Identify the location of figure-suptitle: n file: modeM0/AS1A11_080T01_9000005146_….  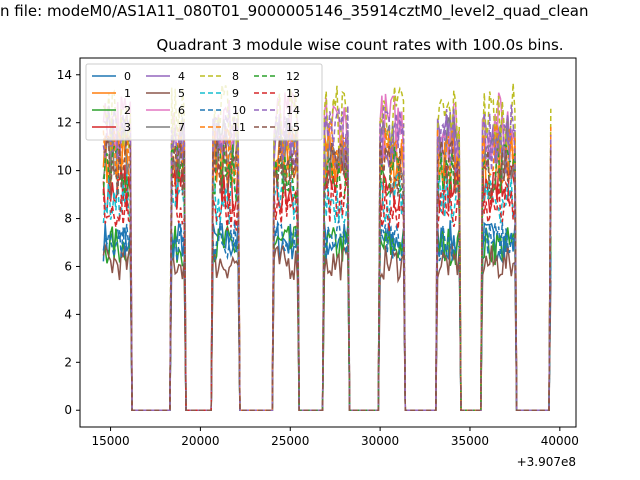
(294, 11).